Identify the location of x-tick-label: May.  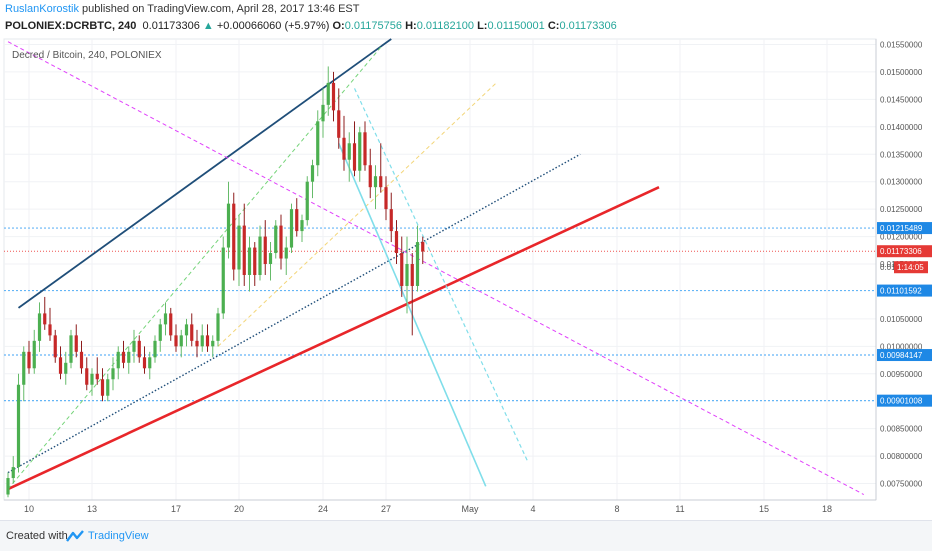
(470, 509).